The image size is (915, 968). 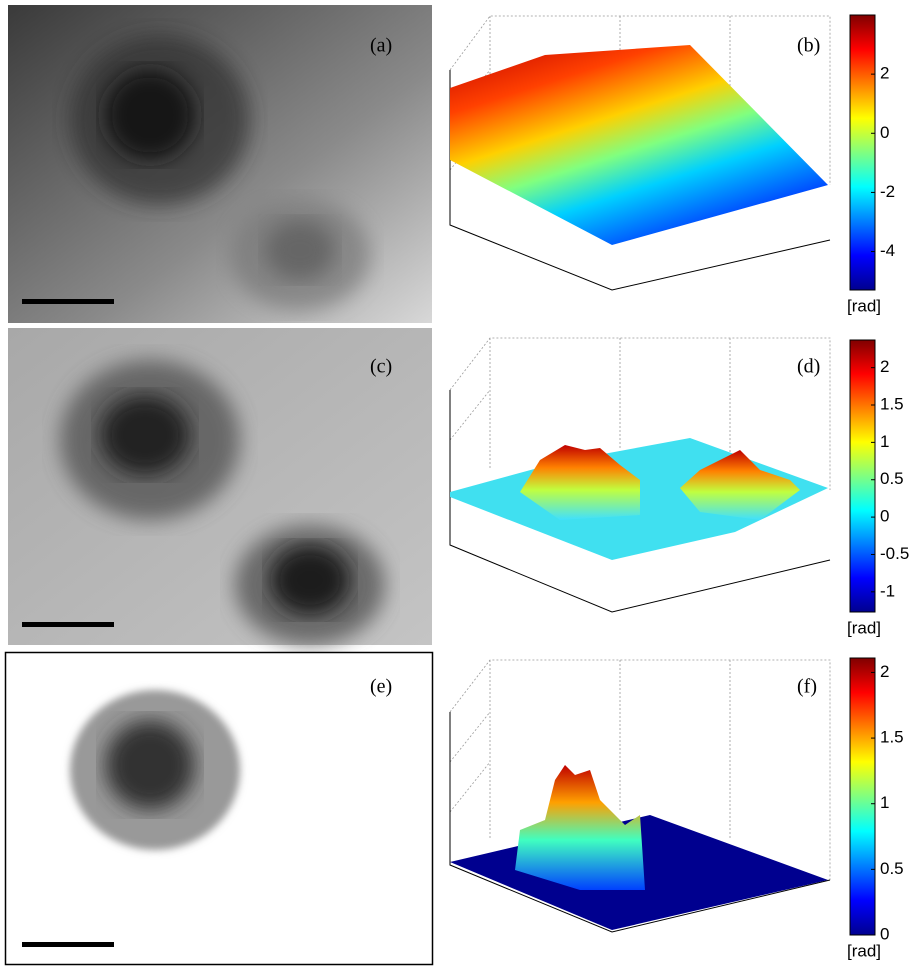 I want to click on surface-d, so click(x=640, y=475).